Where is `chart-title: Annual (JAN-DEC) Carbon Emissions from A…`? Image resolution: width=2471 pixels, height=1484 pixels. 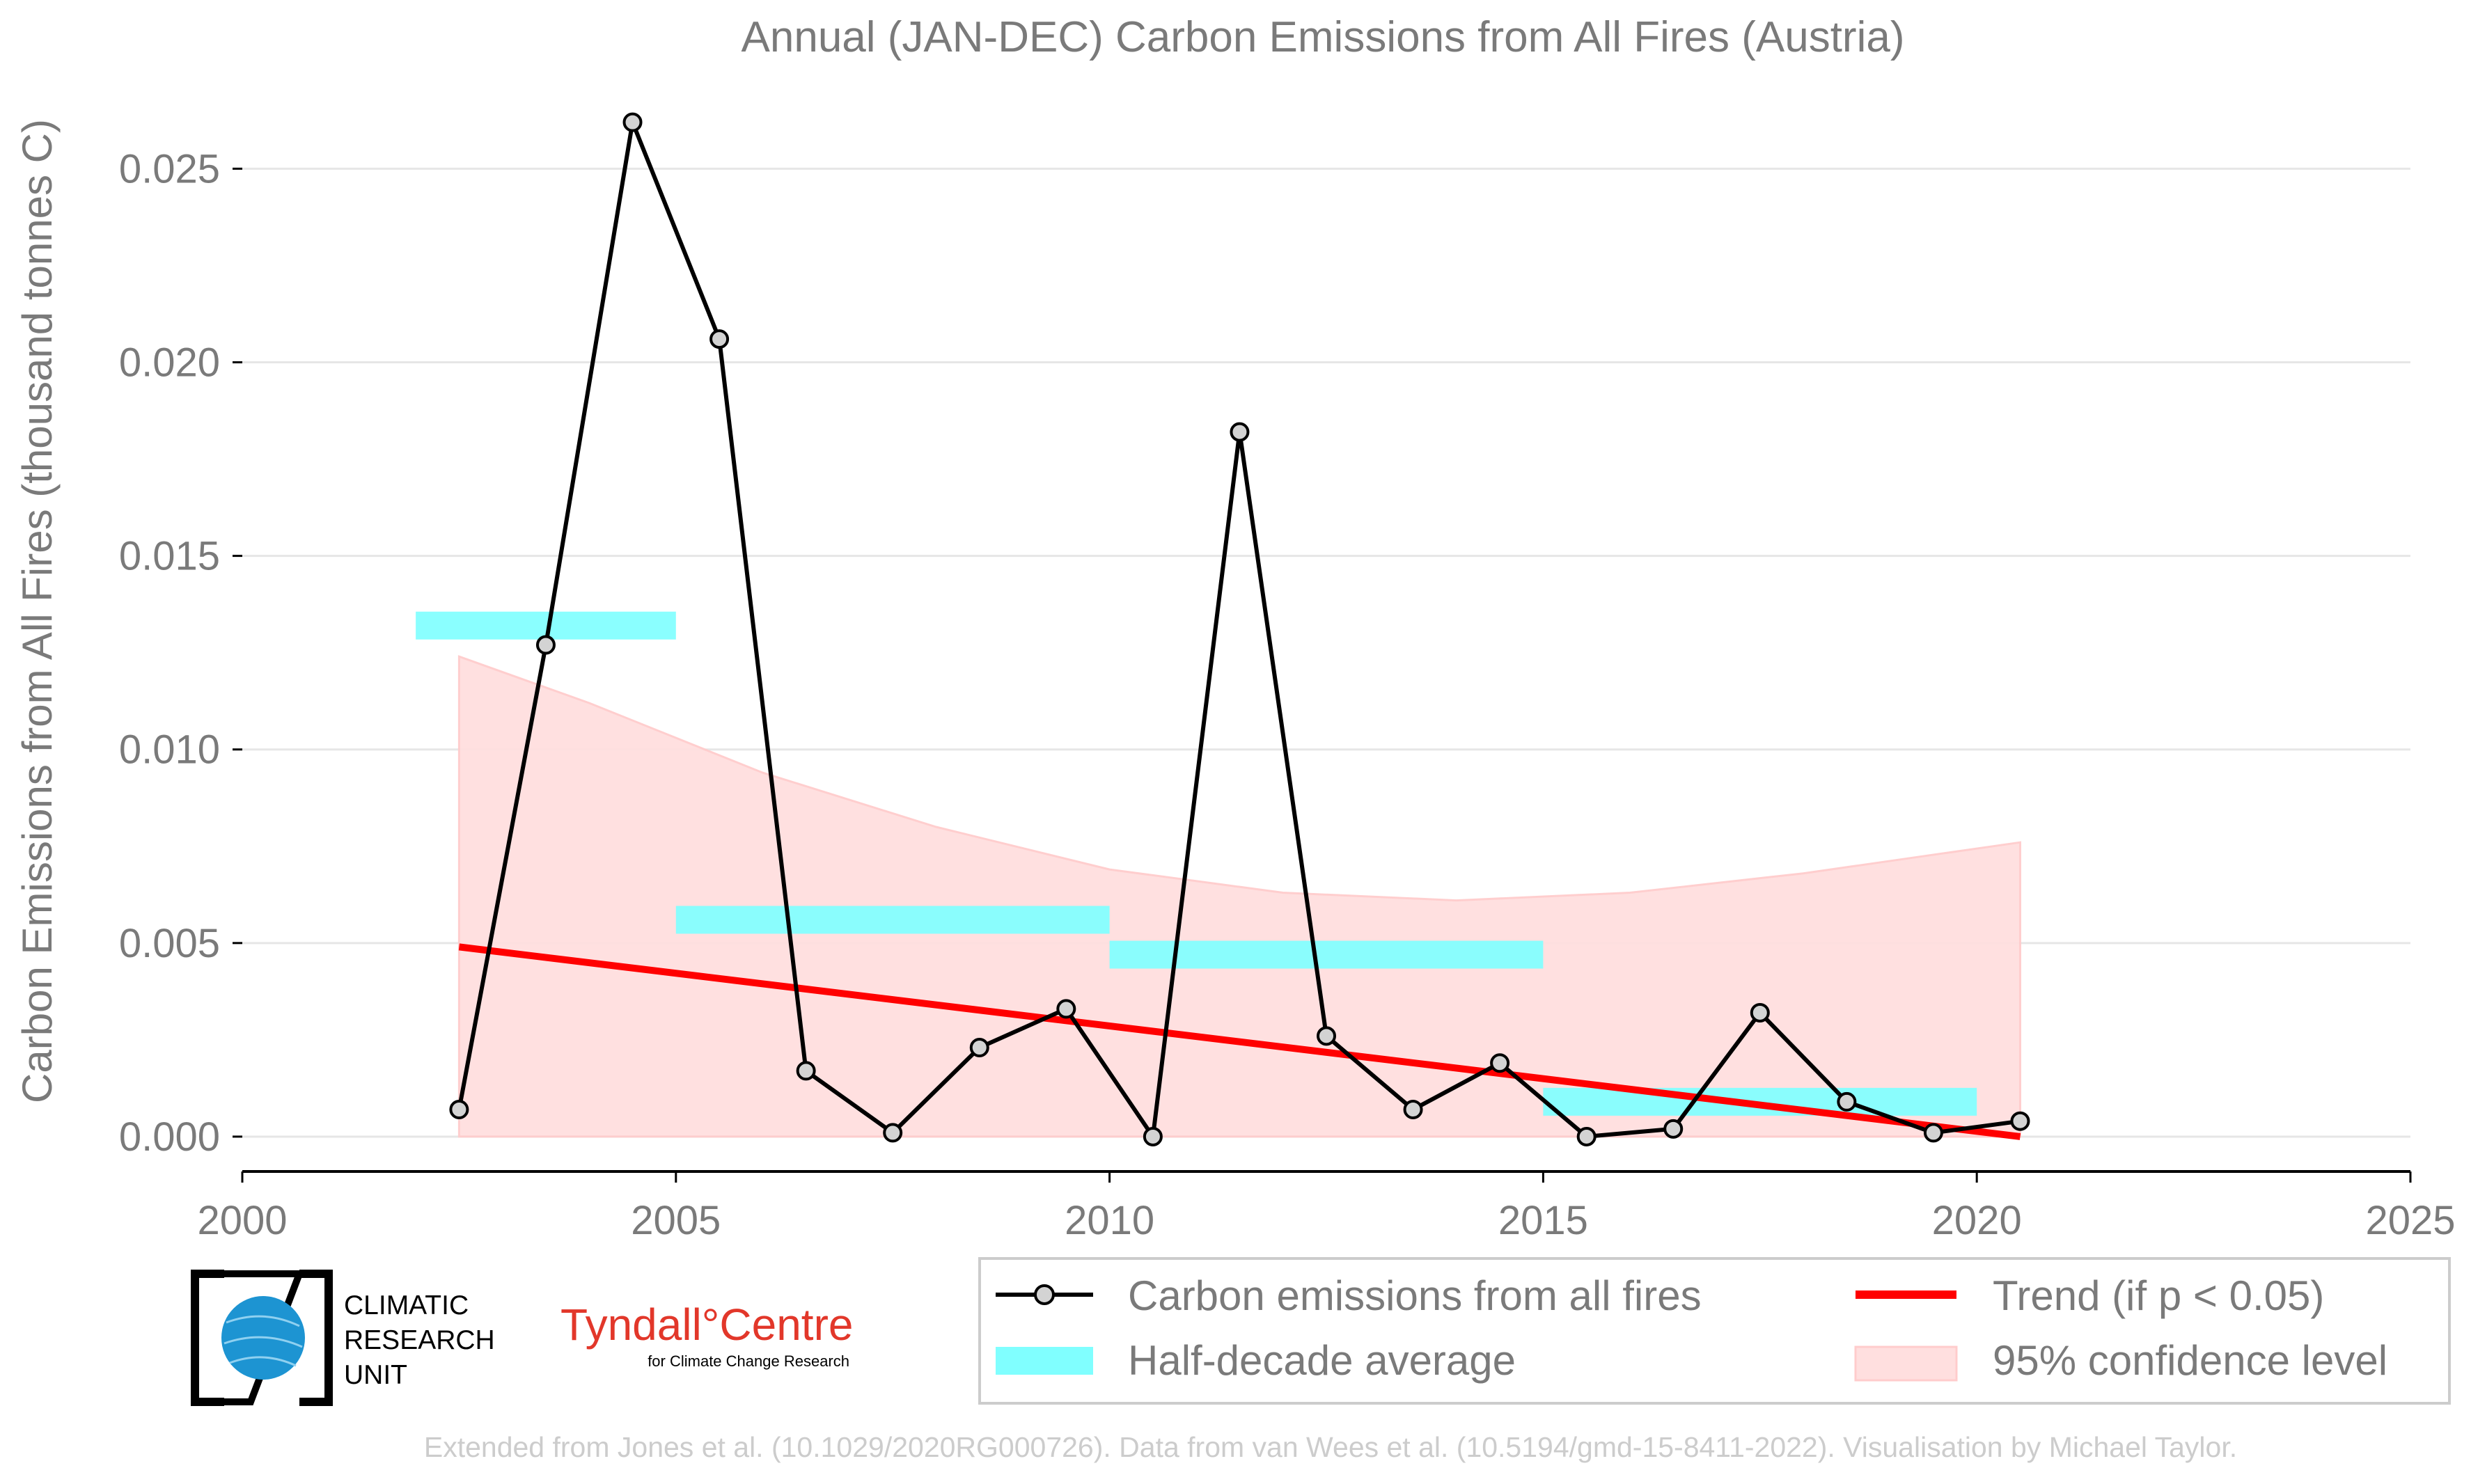
chart-title: Annual (JAN-DEC) Carbon Emissions from A… is located at coordinates (1323, 37).